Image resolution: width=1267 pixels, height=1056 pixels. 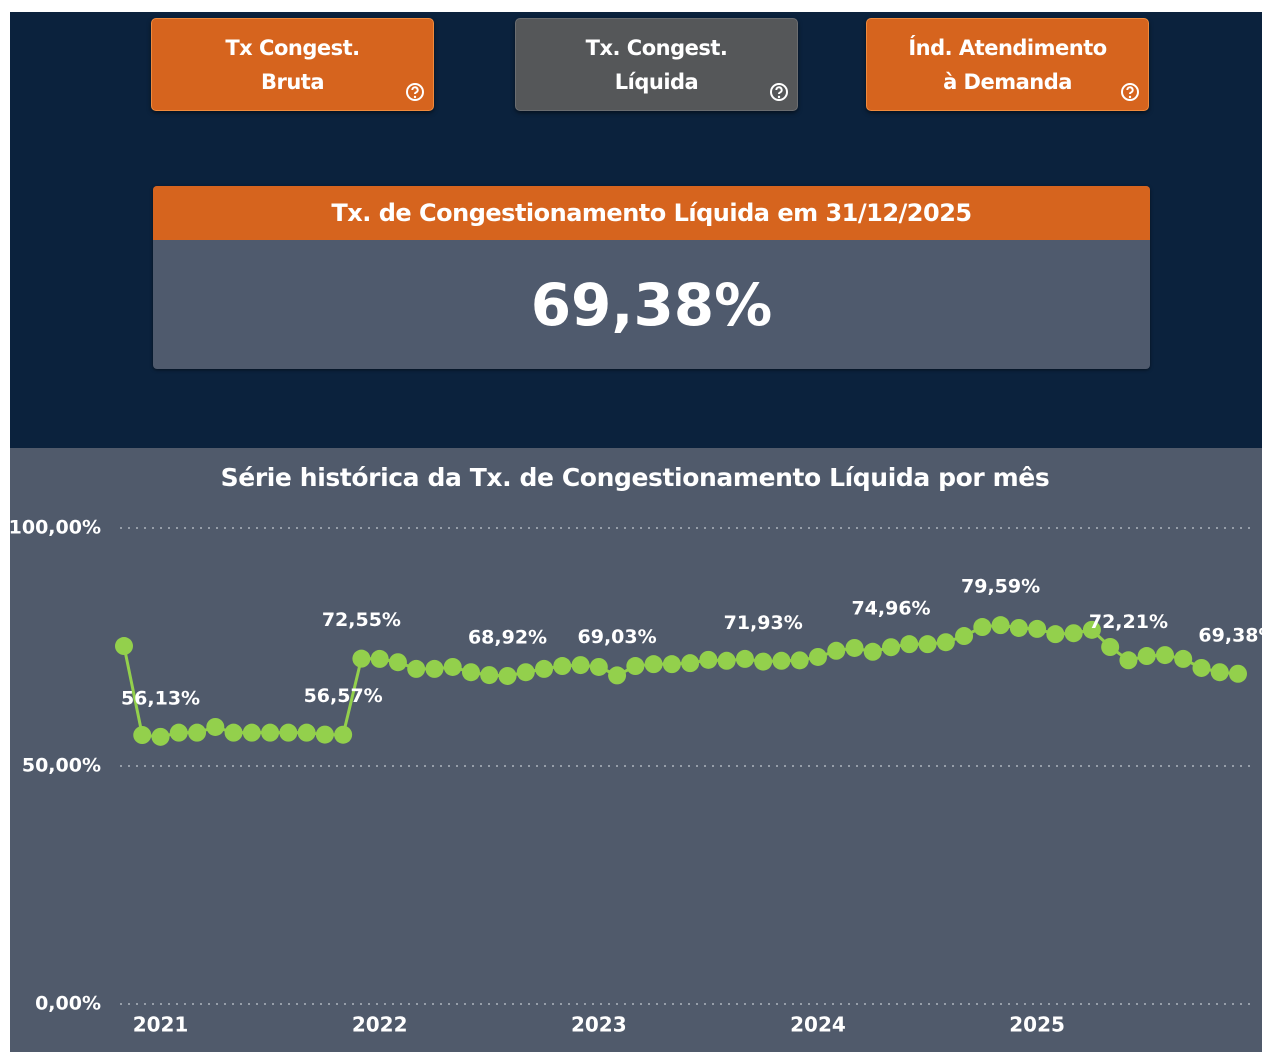 What do you see at coordinates (1230, 635) in the screenshot?
I see `data-label: 69,38%` at bounding box center [1230, 635].